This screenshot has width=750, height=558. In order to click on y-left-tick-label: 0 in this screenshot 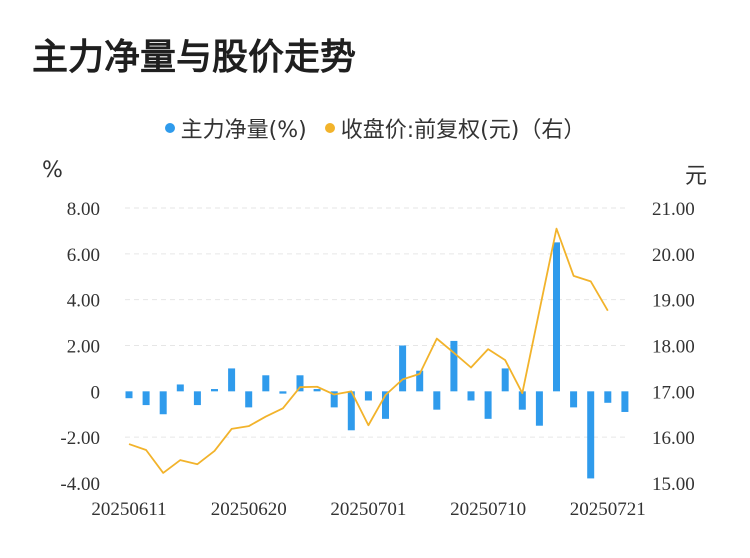, I will do `click(96, 392)`.